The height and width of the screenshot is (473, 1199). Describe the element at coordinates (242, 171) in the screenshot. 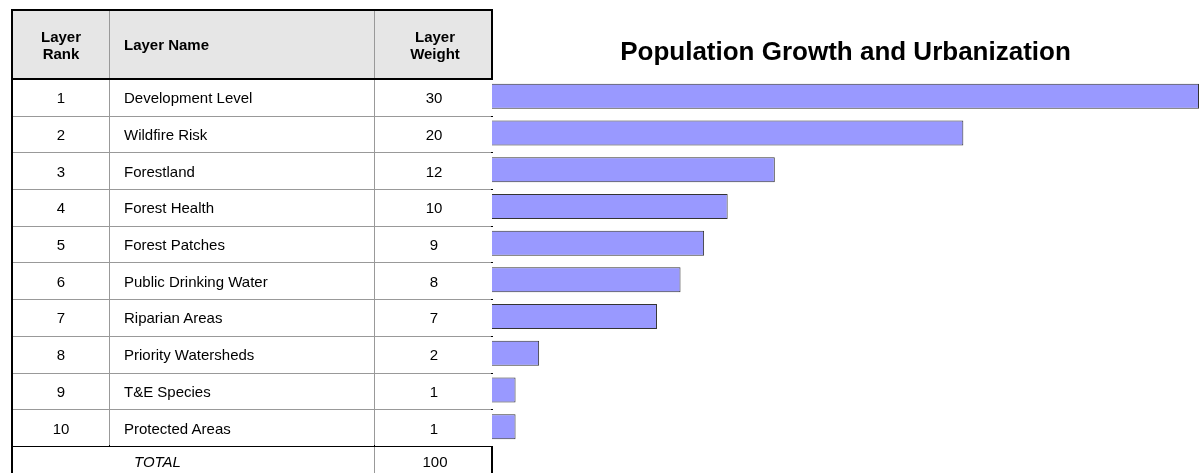

I see `y-tick-label: Forestland` at that location.